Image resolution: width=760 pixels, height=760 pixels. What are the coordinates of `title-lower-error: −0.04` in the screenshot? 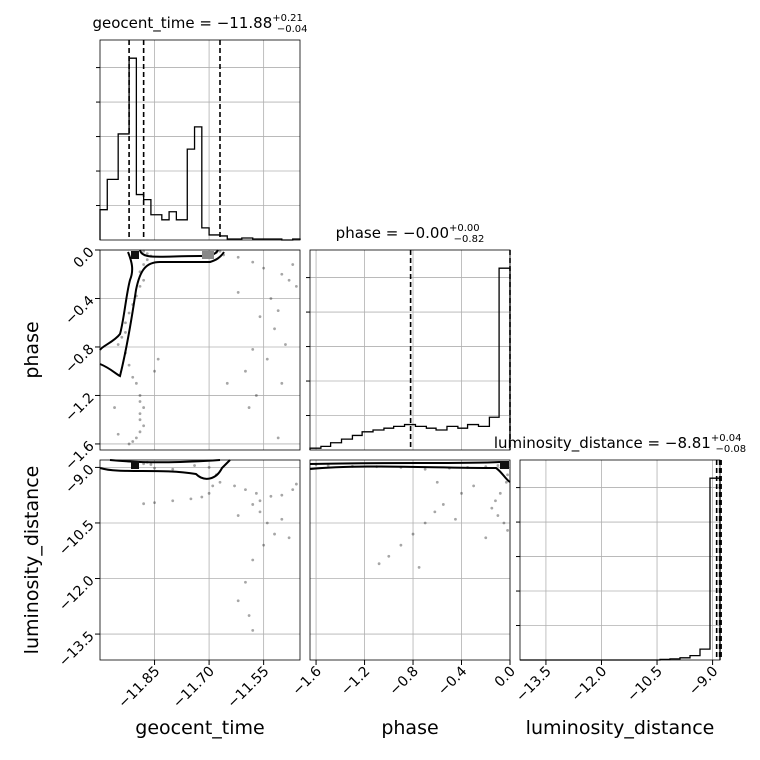 It's located at (292, 29).